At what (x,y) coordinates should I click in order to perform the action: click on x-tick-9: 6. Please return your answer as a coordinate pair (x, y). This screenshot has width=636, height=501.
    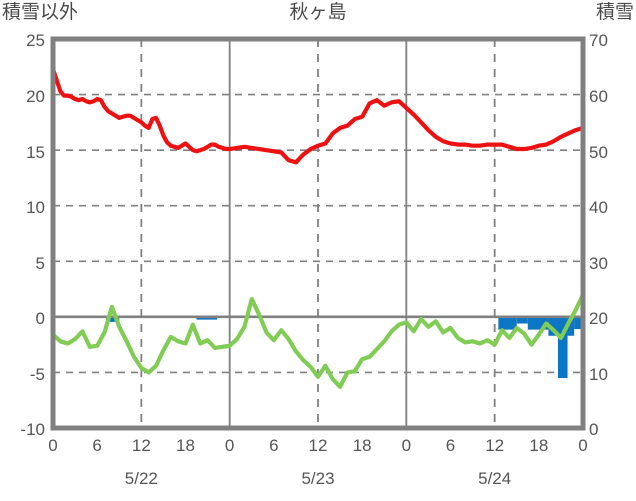
    Looking at the image, I should click on (450, 445).